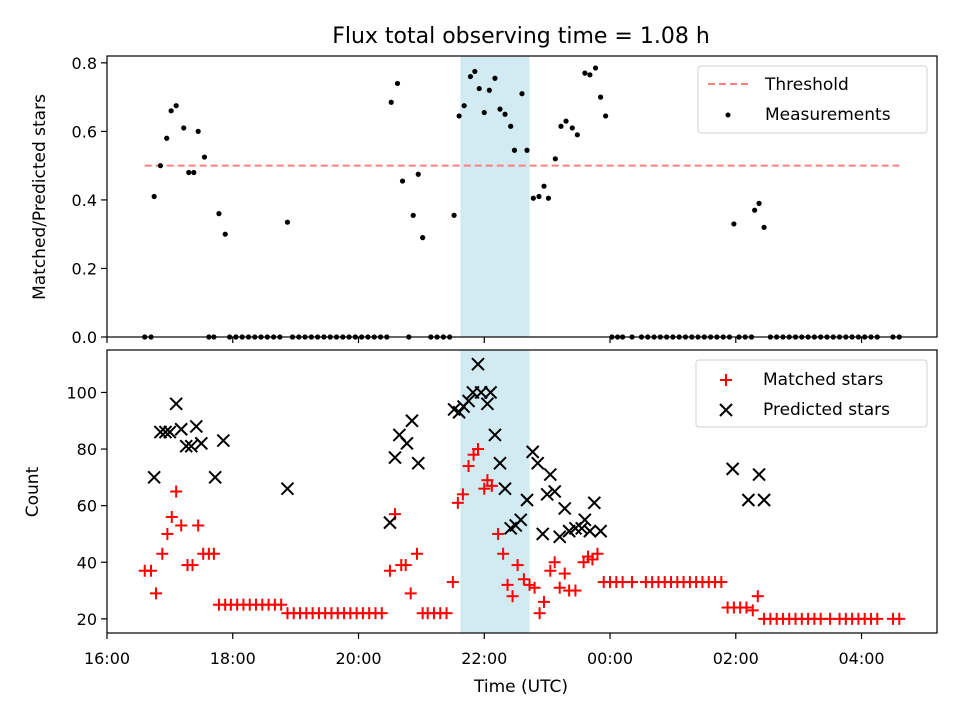  Describe the element at coordinates (495, 196) in the screenshot. I see `top-highlight-span` at that location.